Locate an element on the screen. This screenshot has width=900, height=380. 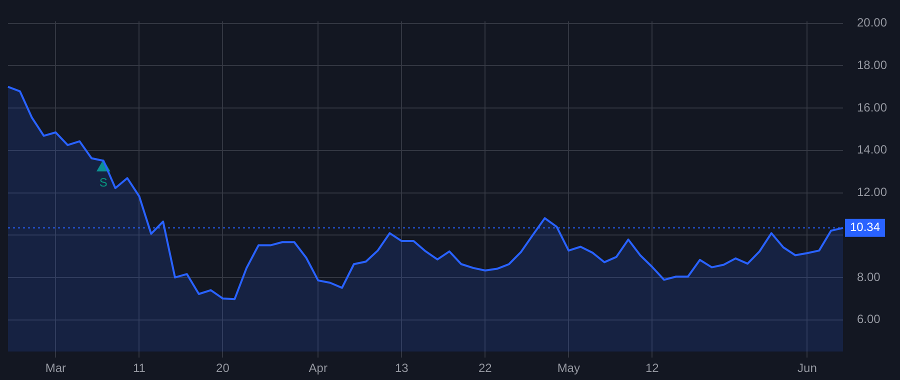
y-tick-label: 8.00 is located at coordinates (869, 277).